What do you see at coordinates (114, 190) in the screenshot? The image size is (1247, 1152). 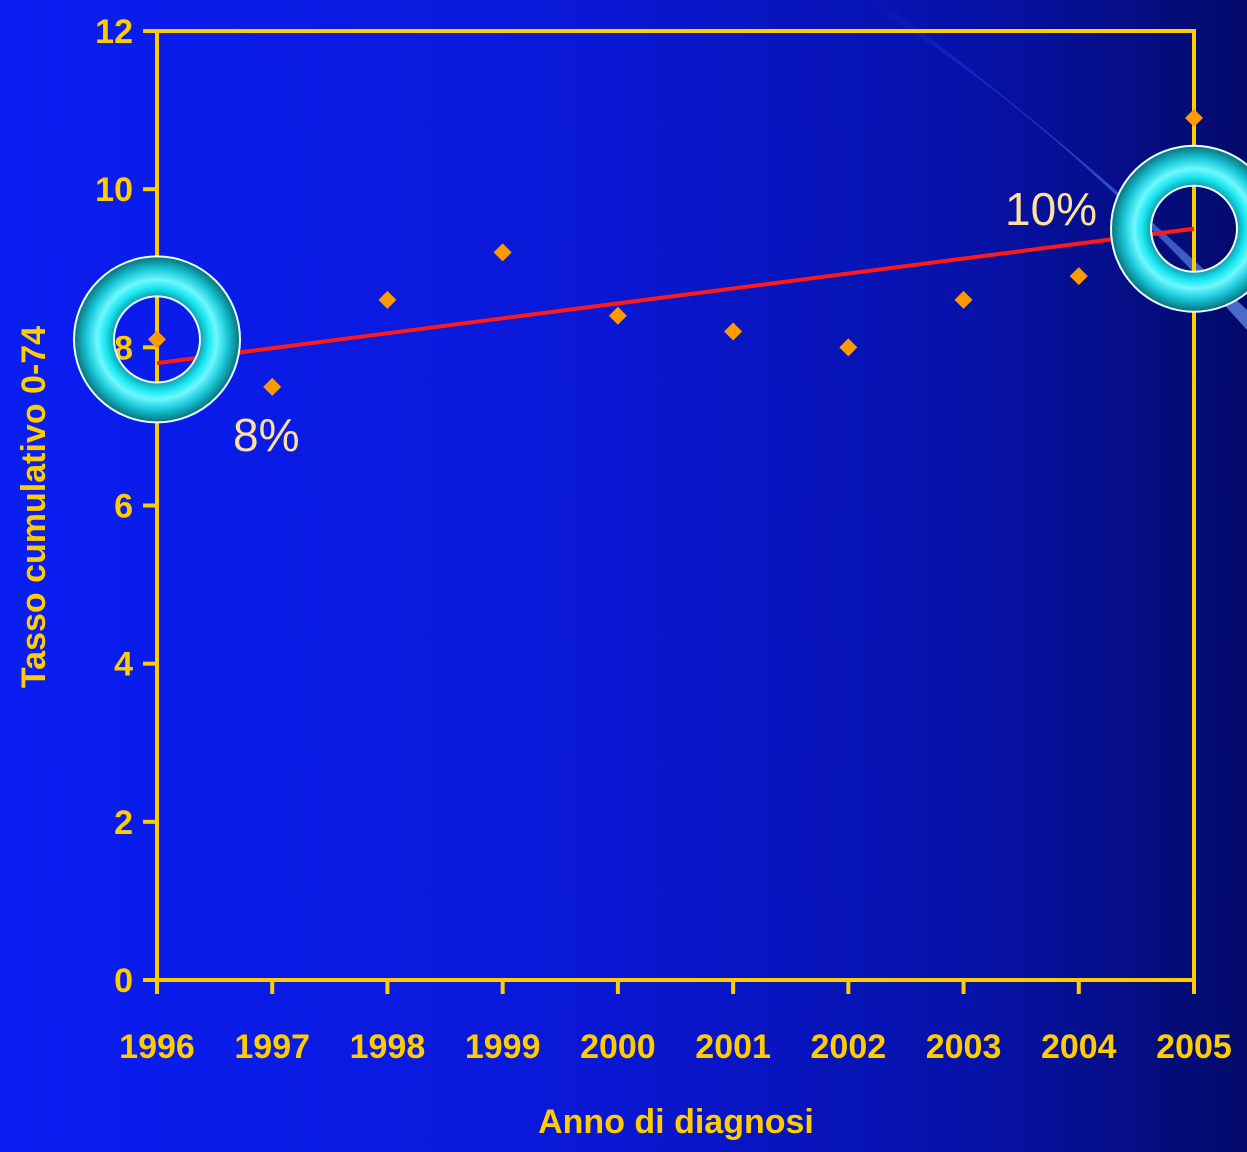 I see `y-tick-label: 10` at bounding box center [114, 190].